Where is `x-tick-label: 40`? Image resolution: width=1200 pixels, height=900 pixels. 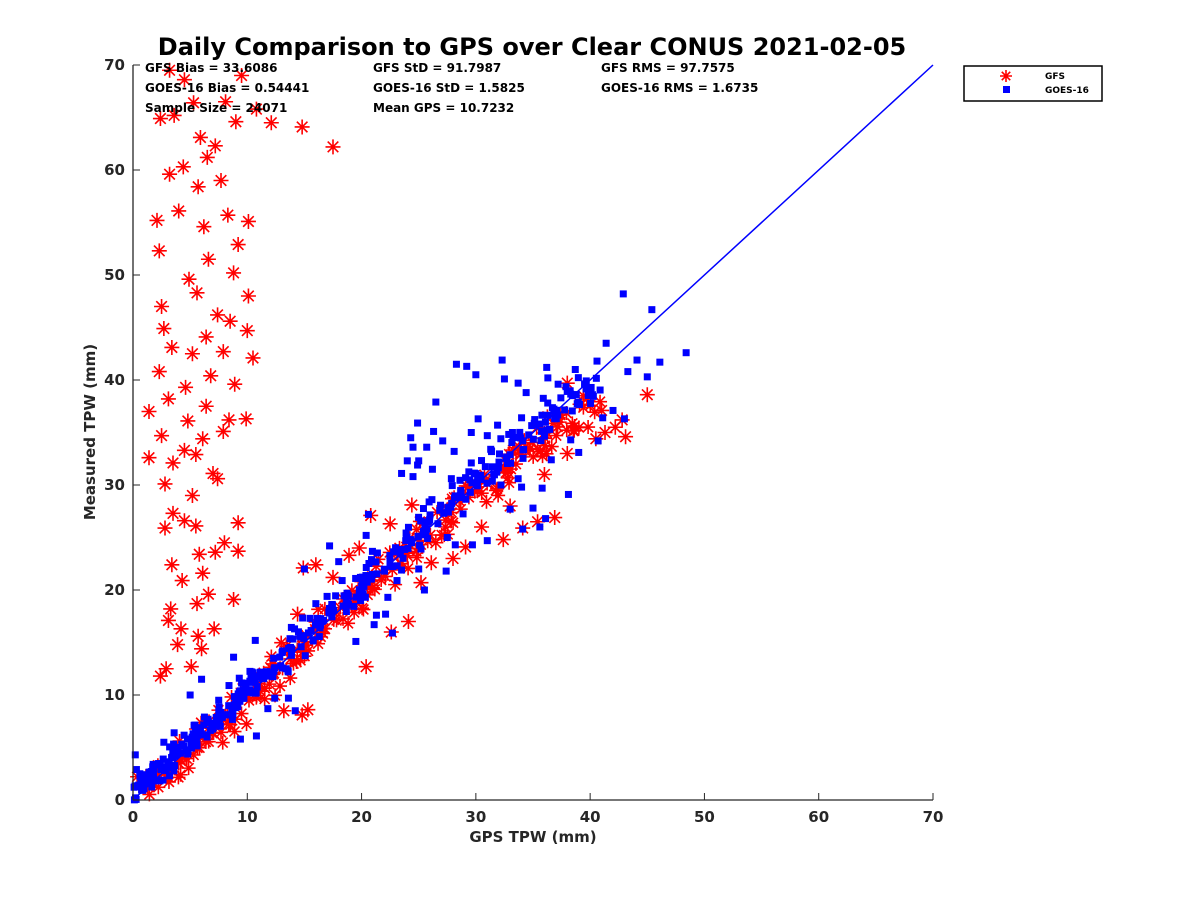
x-tick-label: 40 is located at coordinates (590, 817).